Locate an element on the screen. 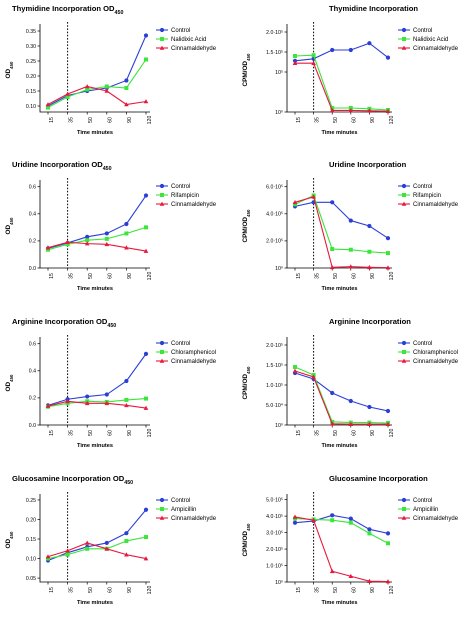  x-tick-label: 60 is located at coordinates (111, 433).